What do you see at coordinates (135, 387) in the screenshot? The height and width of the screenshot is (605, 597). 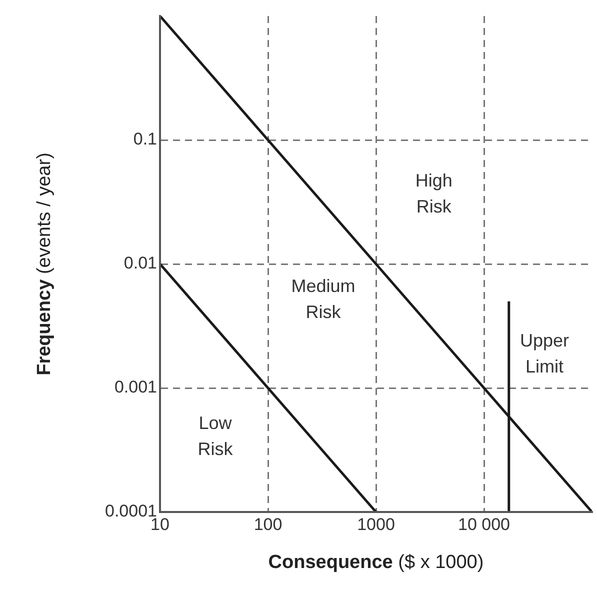 I see `y-tick-label: 0.001` at bounding box center [135, 387].